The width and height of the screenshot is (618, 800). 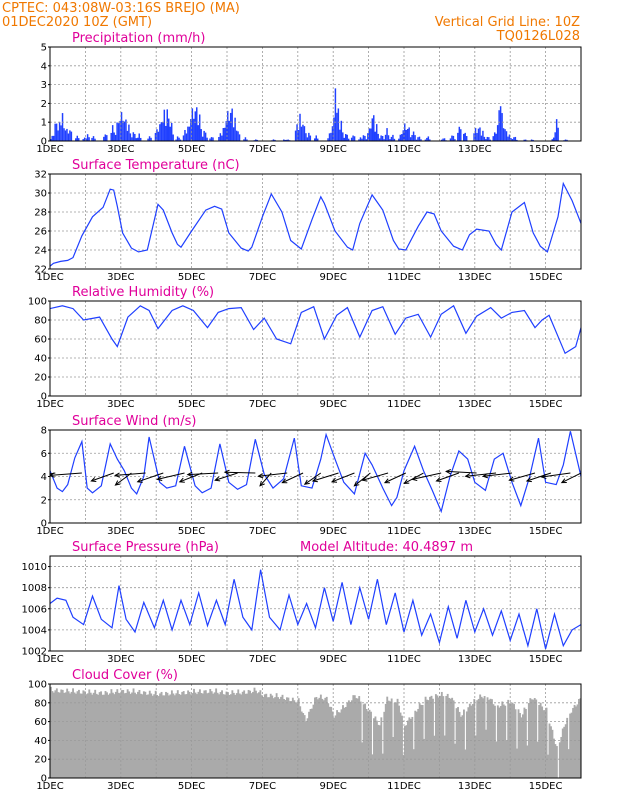 I want to click on x-tick-label: 11DEC, so click(x=404, y=659).